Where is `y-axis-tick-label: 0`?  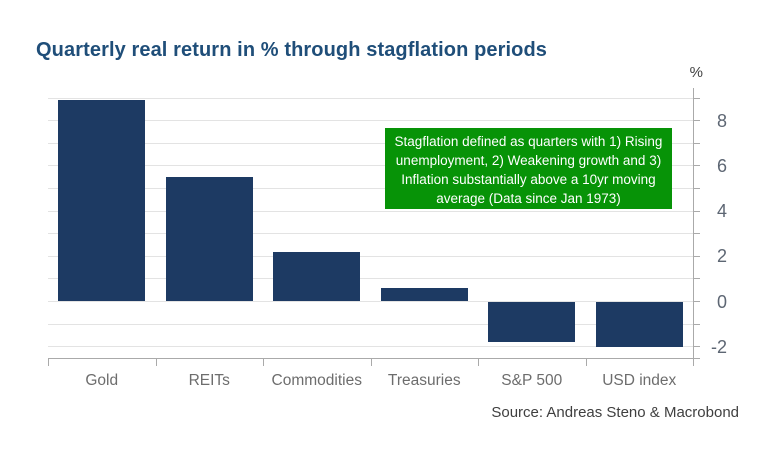
y-axis-tick-label: 0 is located at coordinates (721, 301).